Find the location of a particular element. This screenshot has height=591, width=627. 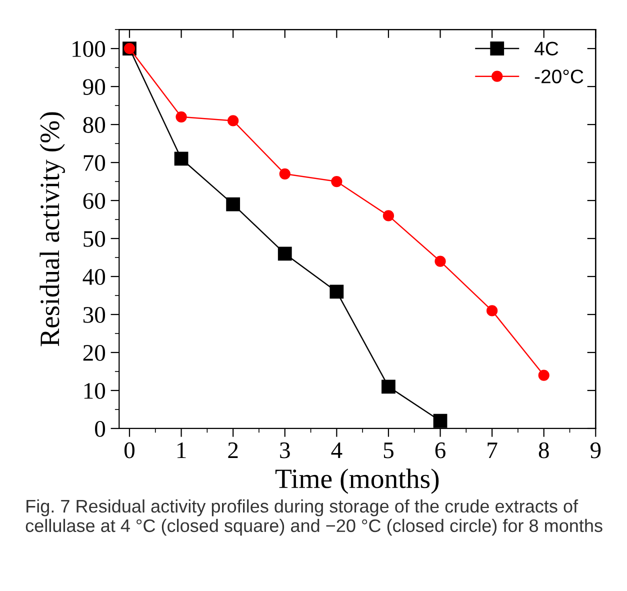

x-tick-label: 6 is located at coordinates (440, 450).